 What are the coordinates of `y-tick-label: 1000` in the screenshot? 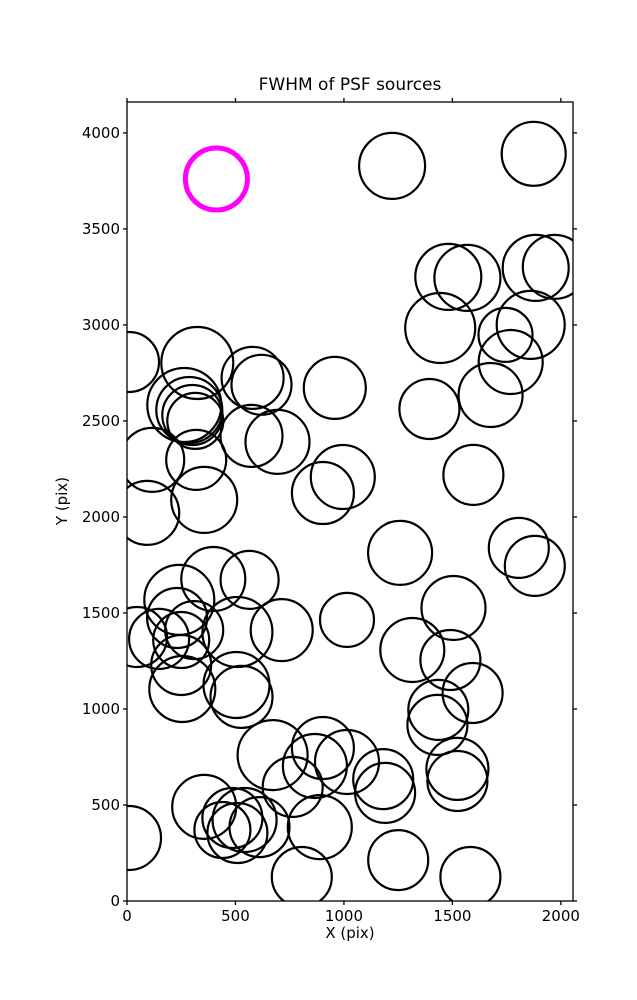 It's located at (100, 708).